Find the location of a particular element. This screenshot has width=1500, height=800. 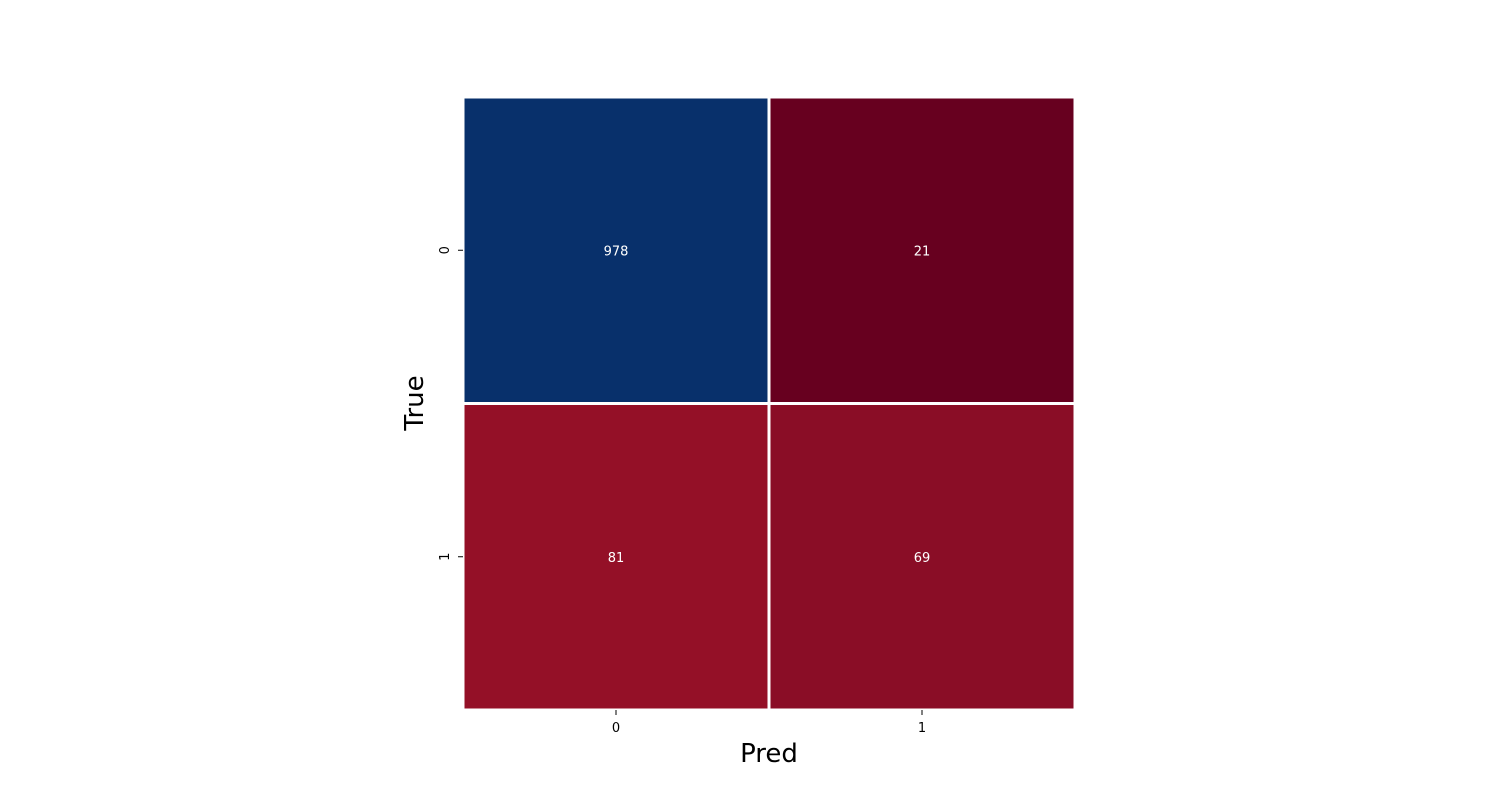

cell-value-1-0: 81 is located at coordinates (616, 558).